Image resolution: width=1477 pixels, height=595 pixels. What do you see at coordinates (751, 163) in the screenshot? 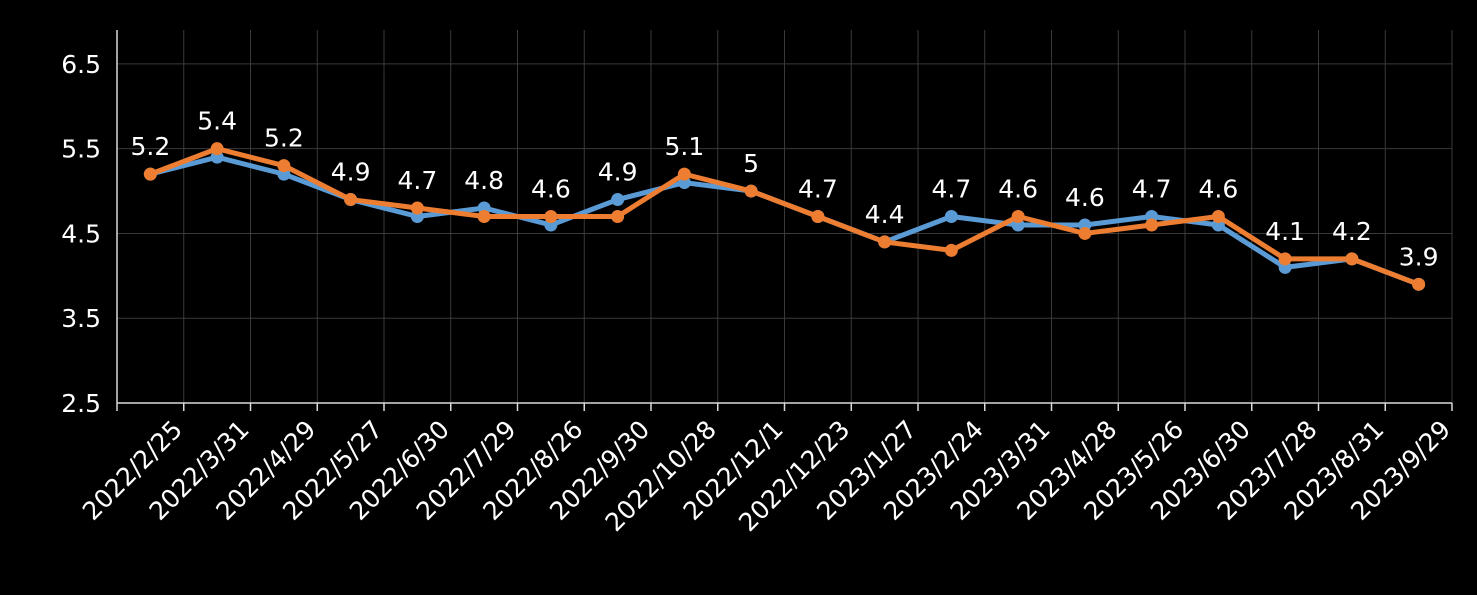
I see `data-label: 5` at bounding box center [751, 163].